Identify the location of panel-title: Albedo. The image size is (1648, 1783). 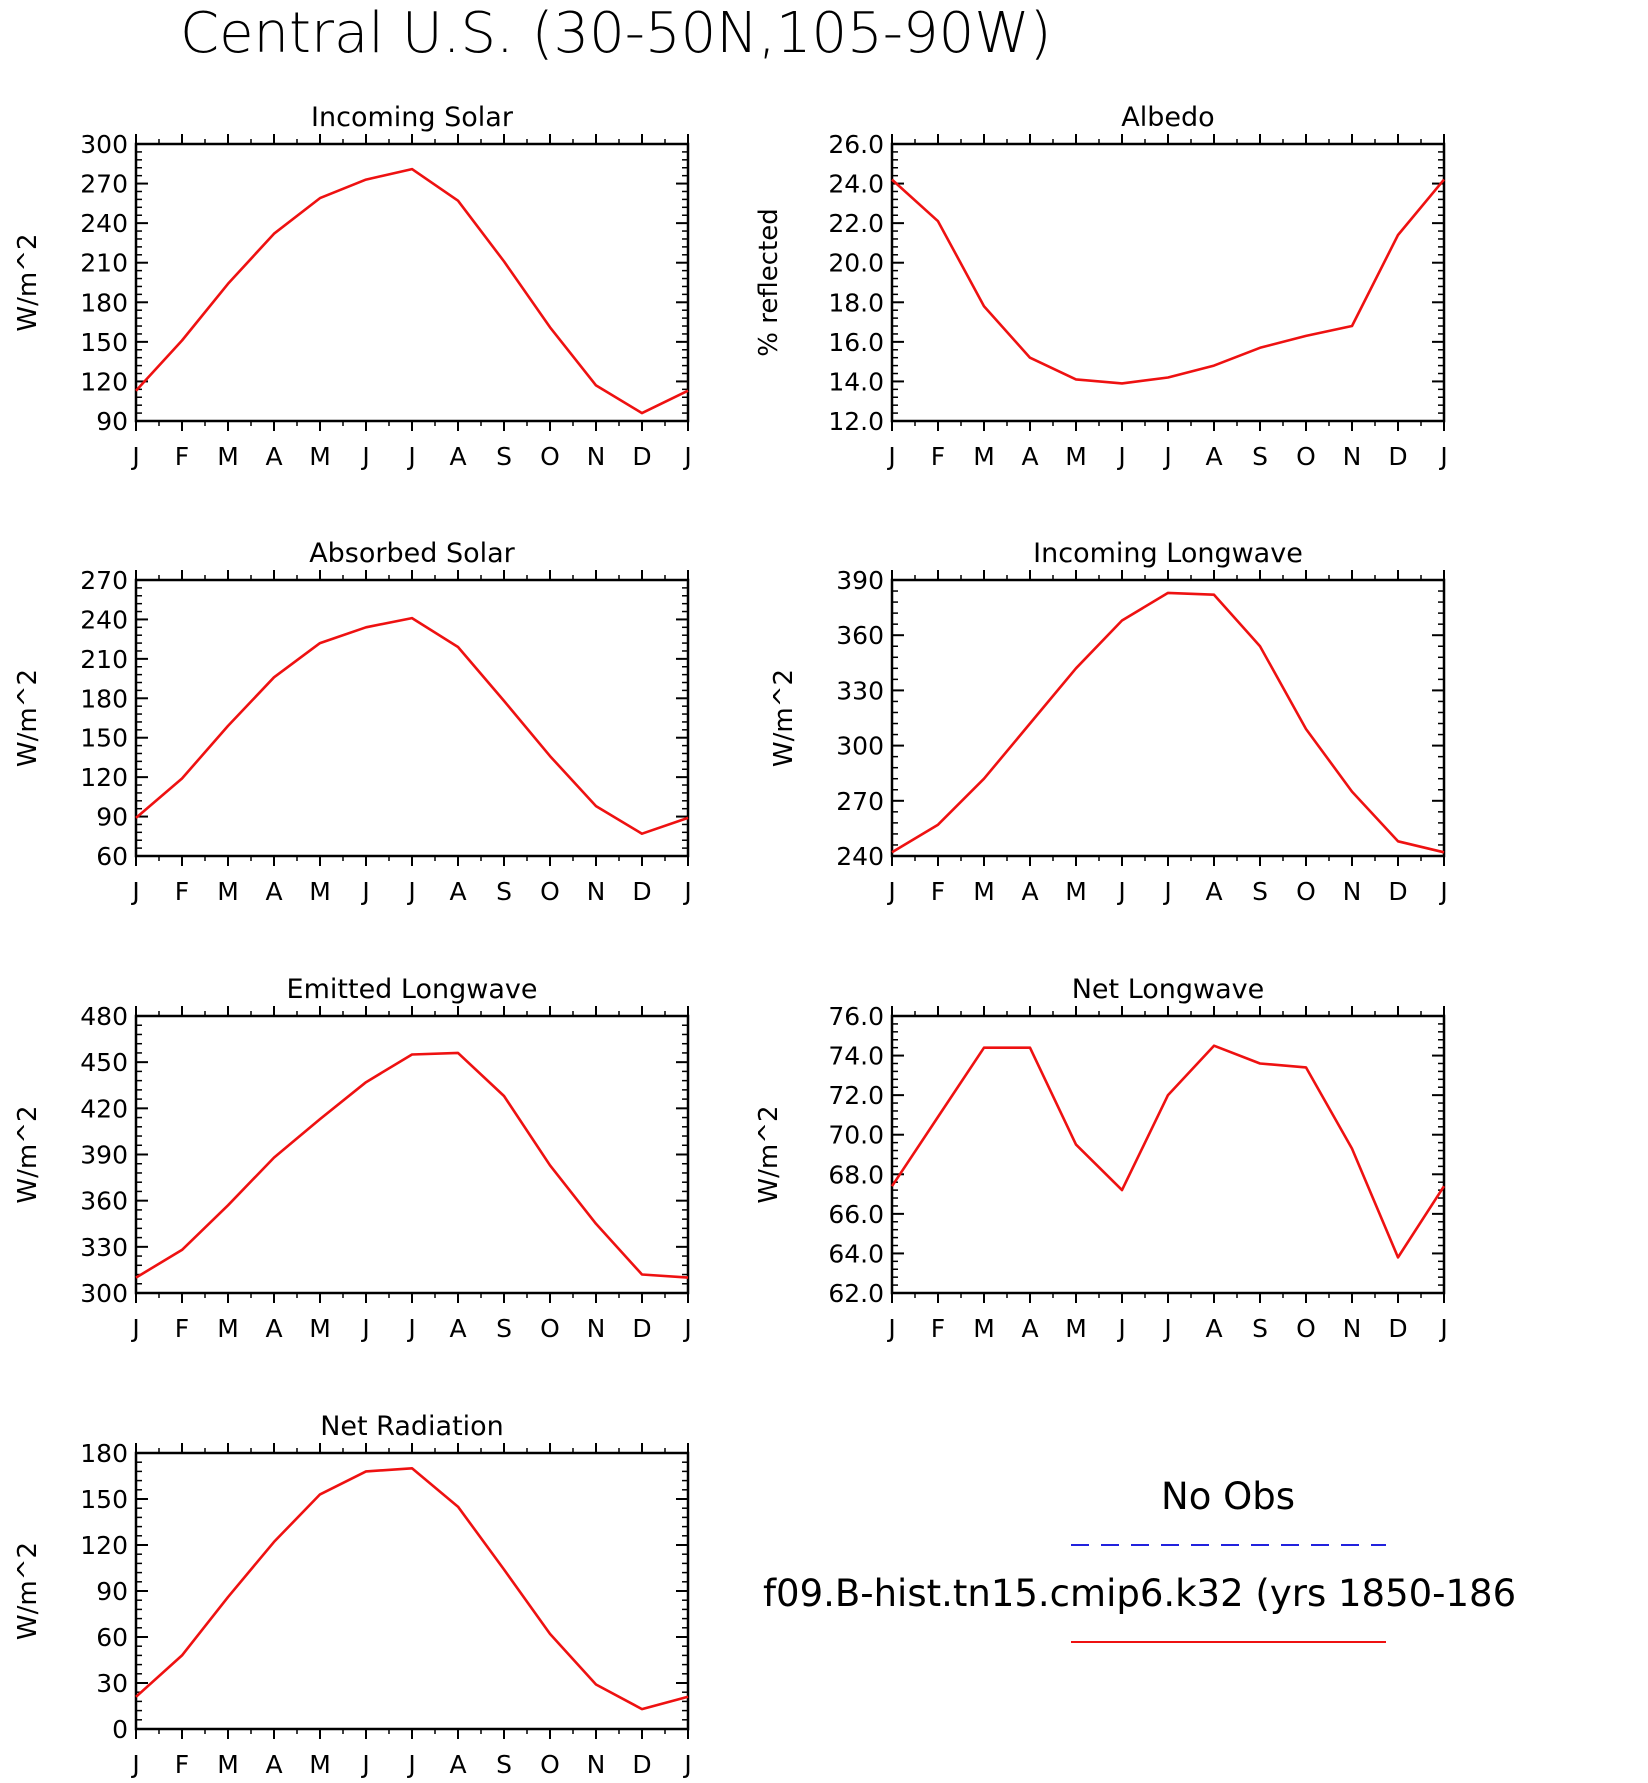
(1167, 117).